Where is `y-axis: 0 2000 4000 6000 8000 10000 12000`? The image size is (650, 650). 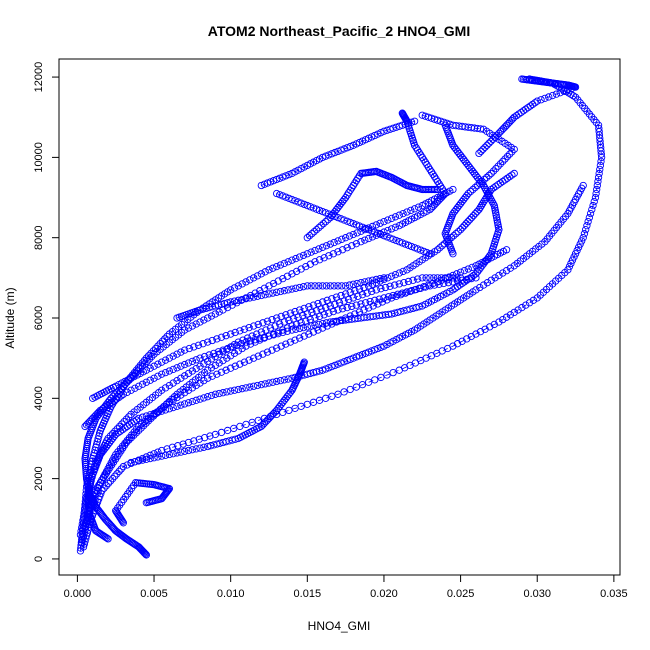 y-axis: 0 2000 4000 6000 8000 10000 12000 is located at coordinates (46, 312).